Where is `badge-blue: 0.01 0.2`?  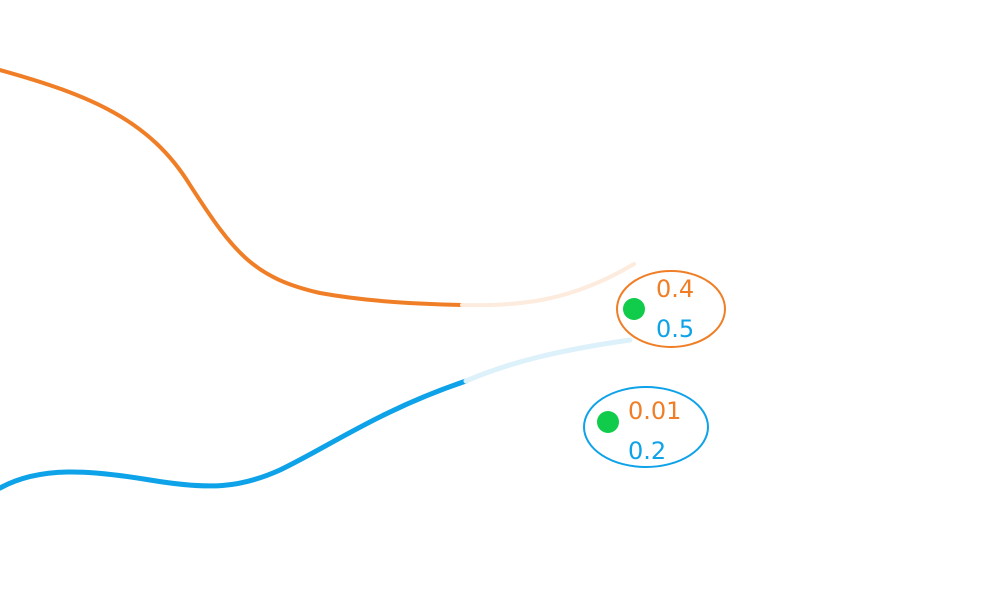
badge-blue: 0.01 0.2 is located at coordinates (646, 427).